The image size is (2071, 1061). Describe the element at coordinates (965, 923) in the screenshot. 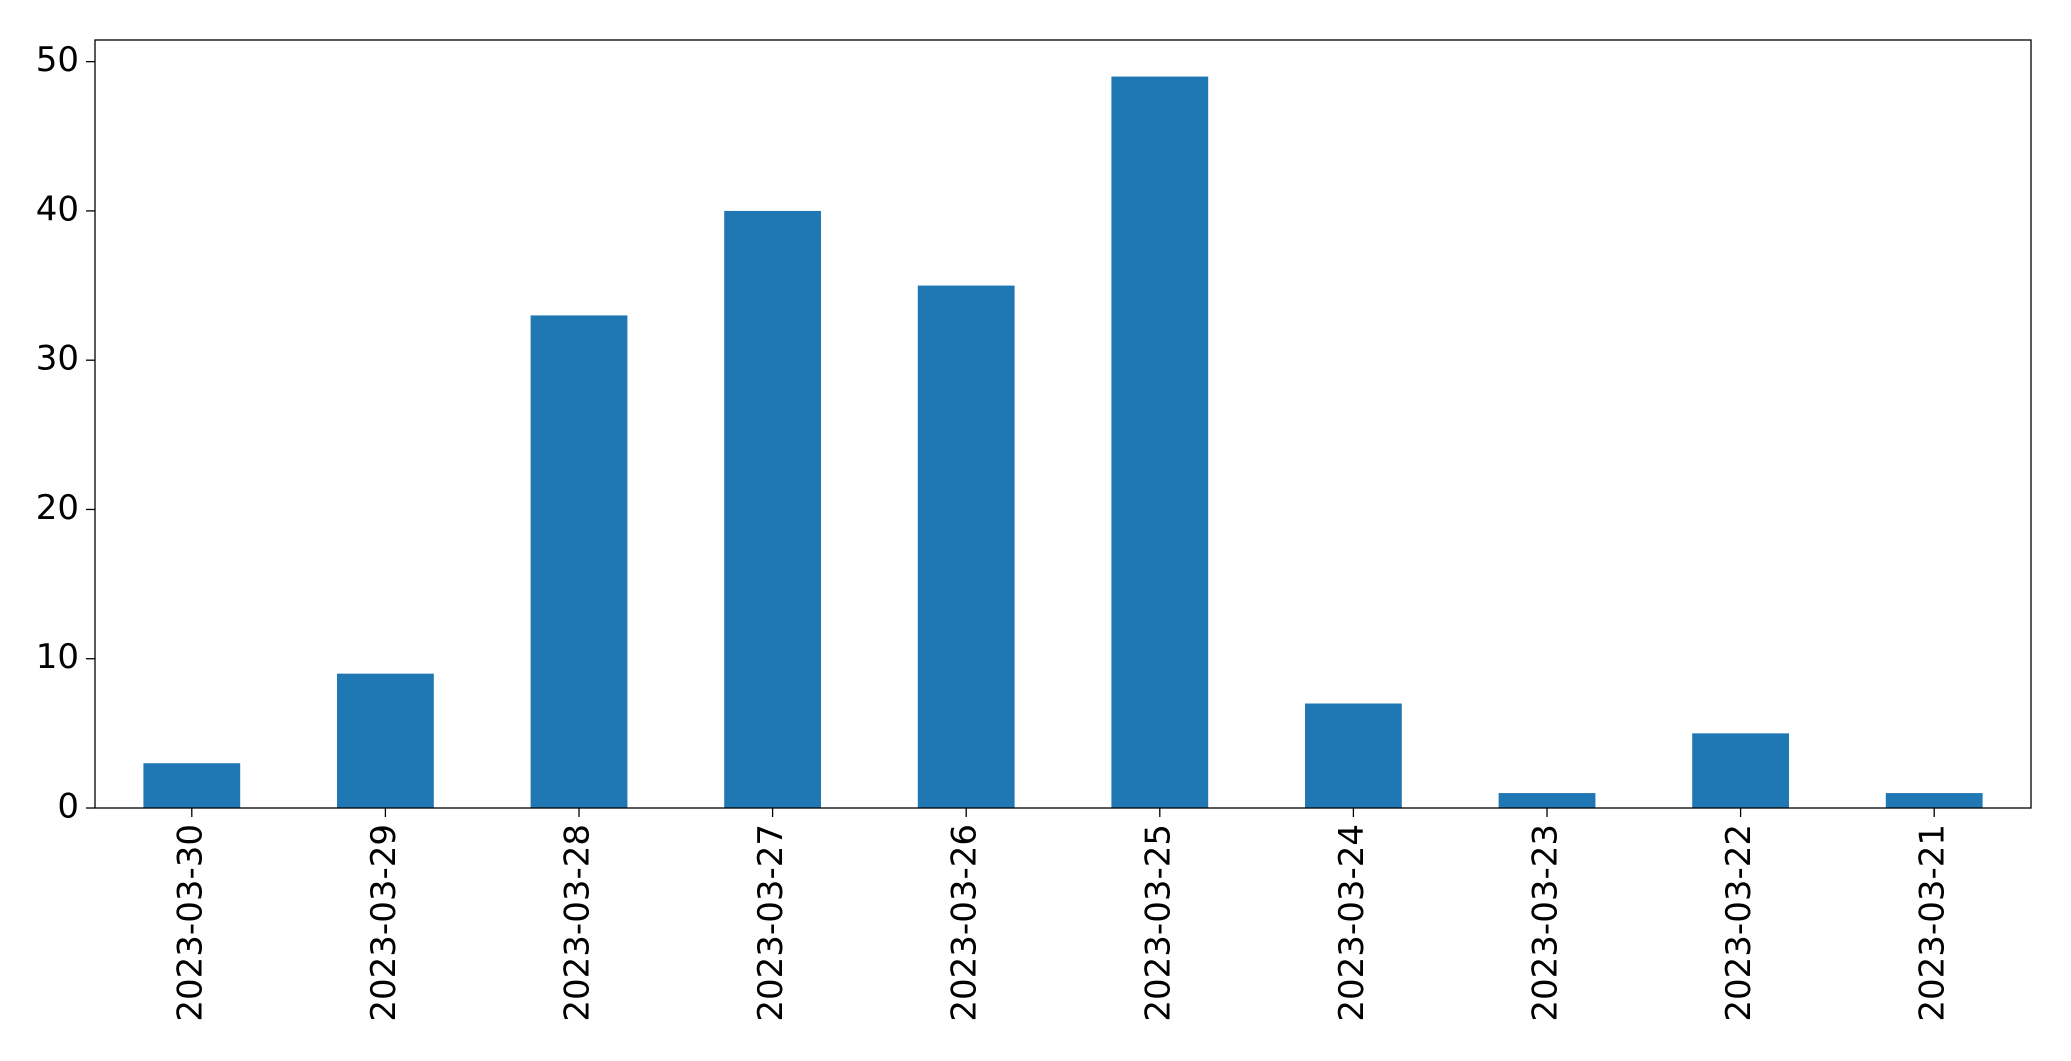

I see `x-tick-label: 2023-03-26` at that location.